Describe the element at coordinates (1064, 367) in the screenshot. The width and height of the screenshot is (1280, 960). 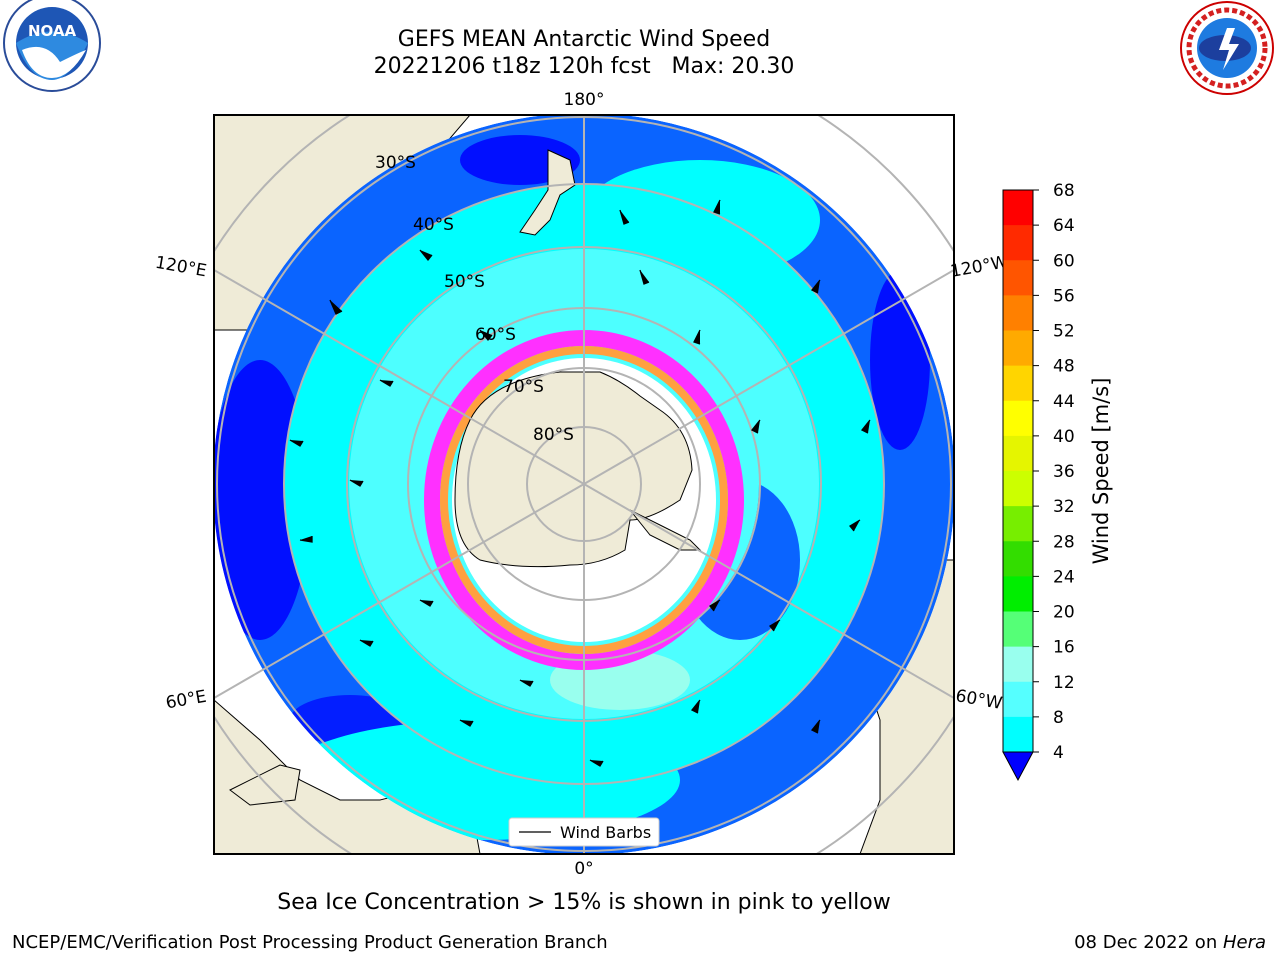
I see `colorbar-tick-label: 48` at that location.